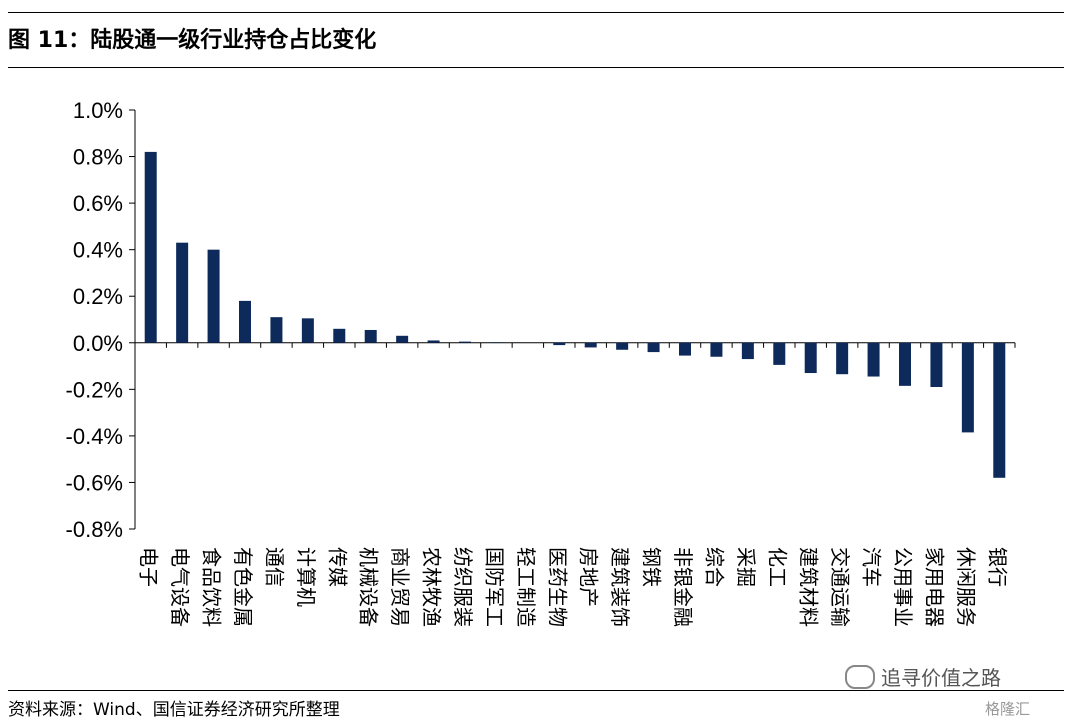 The width and height of the screenshot is (1070, 725). What do you see at coordinates (98, 110) in the screenshot?
I see `y-tick-label: 1.0%` at bounding box center [98, 110].